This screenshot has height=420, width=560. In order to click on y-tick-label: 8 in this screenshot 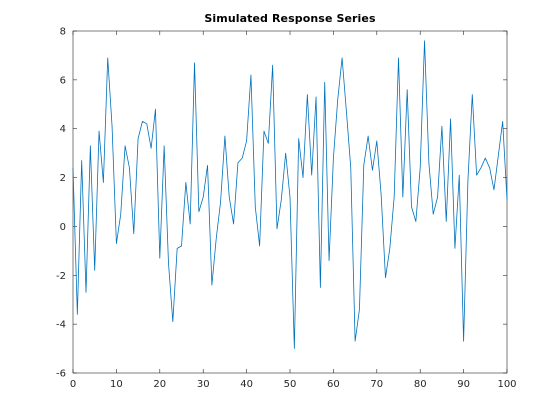, I will do `click(63, 32)`.